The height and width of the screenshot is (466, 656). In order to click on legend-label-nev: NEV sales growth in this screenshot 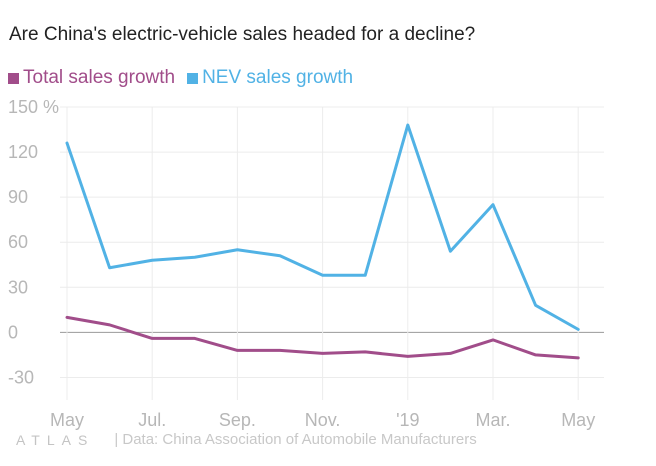, I will do `click(278, 77)`.